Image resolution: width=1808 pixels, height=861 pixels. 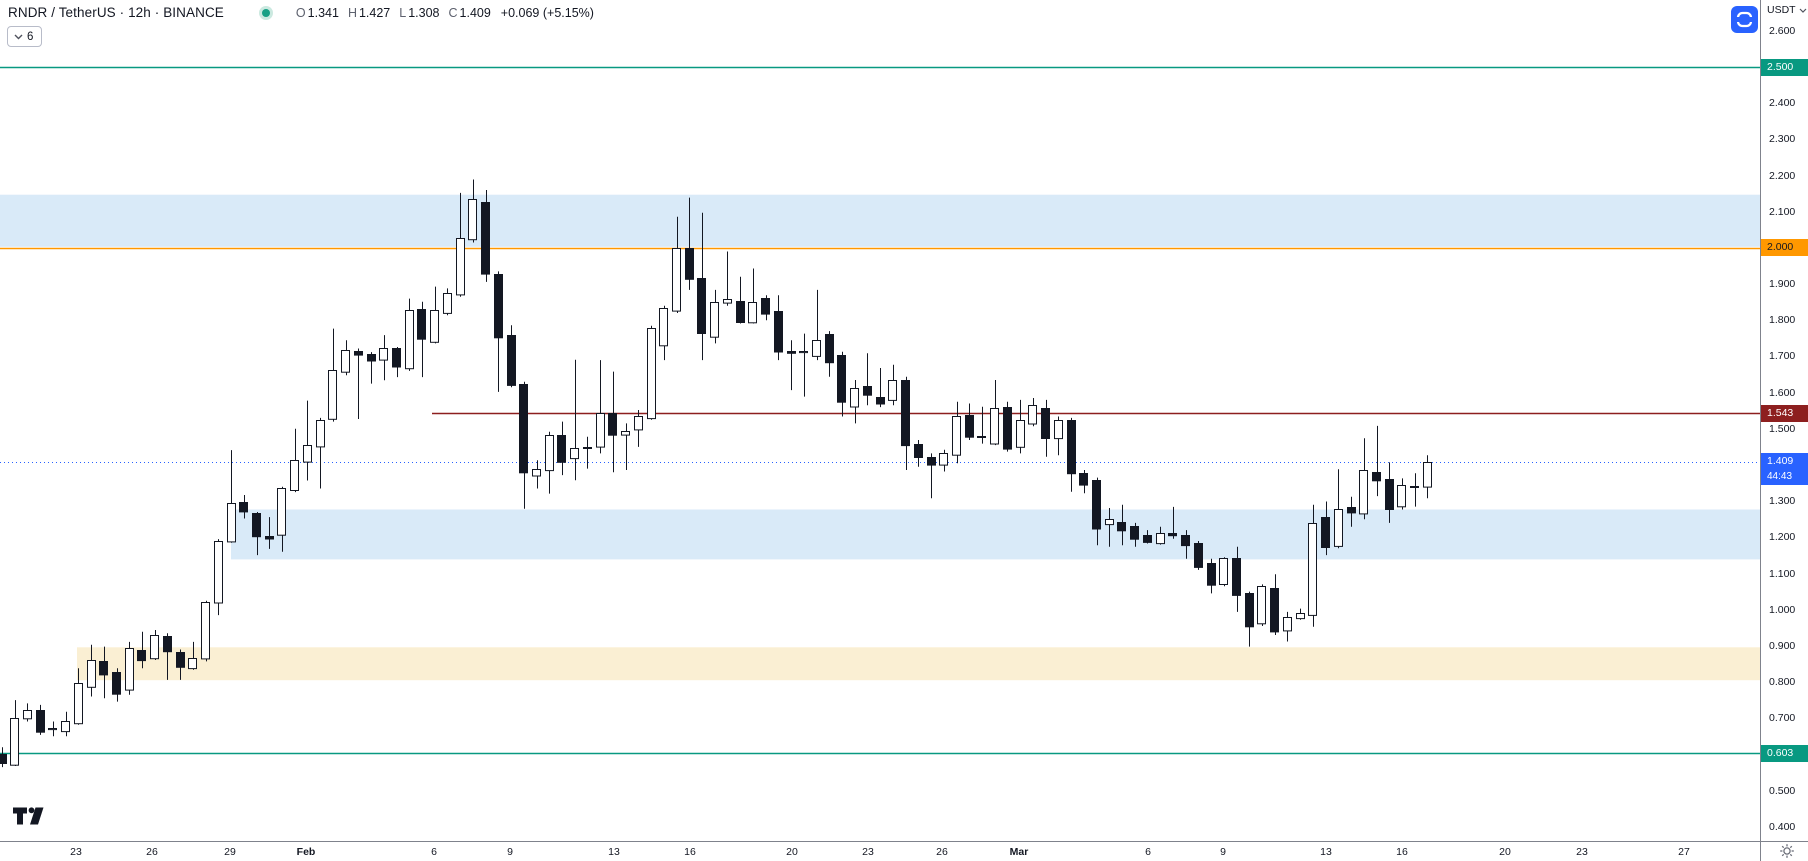 What do you see at coordinates (1782, 393) in the screenshot?
I see `price-tick: 1.600` at bounding box center [1782, 393].